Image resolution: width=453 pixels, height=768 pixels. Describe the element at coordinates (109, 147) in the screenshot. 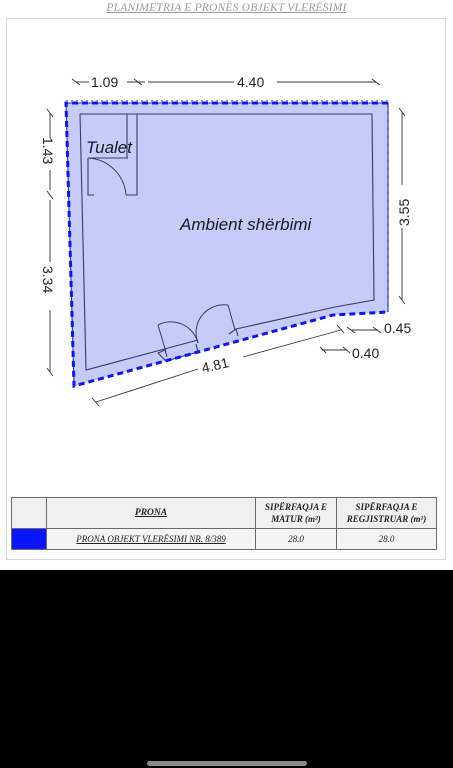

I see `room-label-tualet: Tualet` at that location.